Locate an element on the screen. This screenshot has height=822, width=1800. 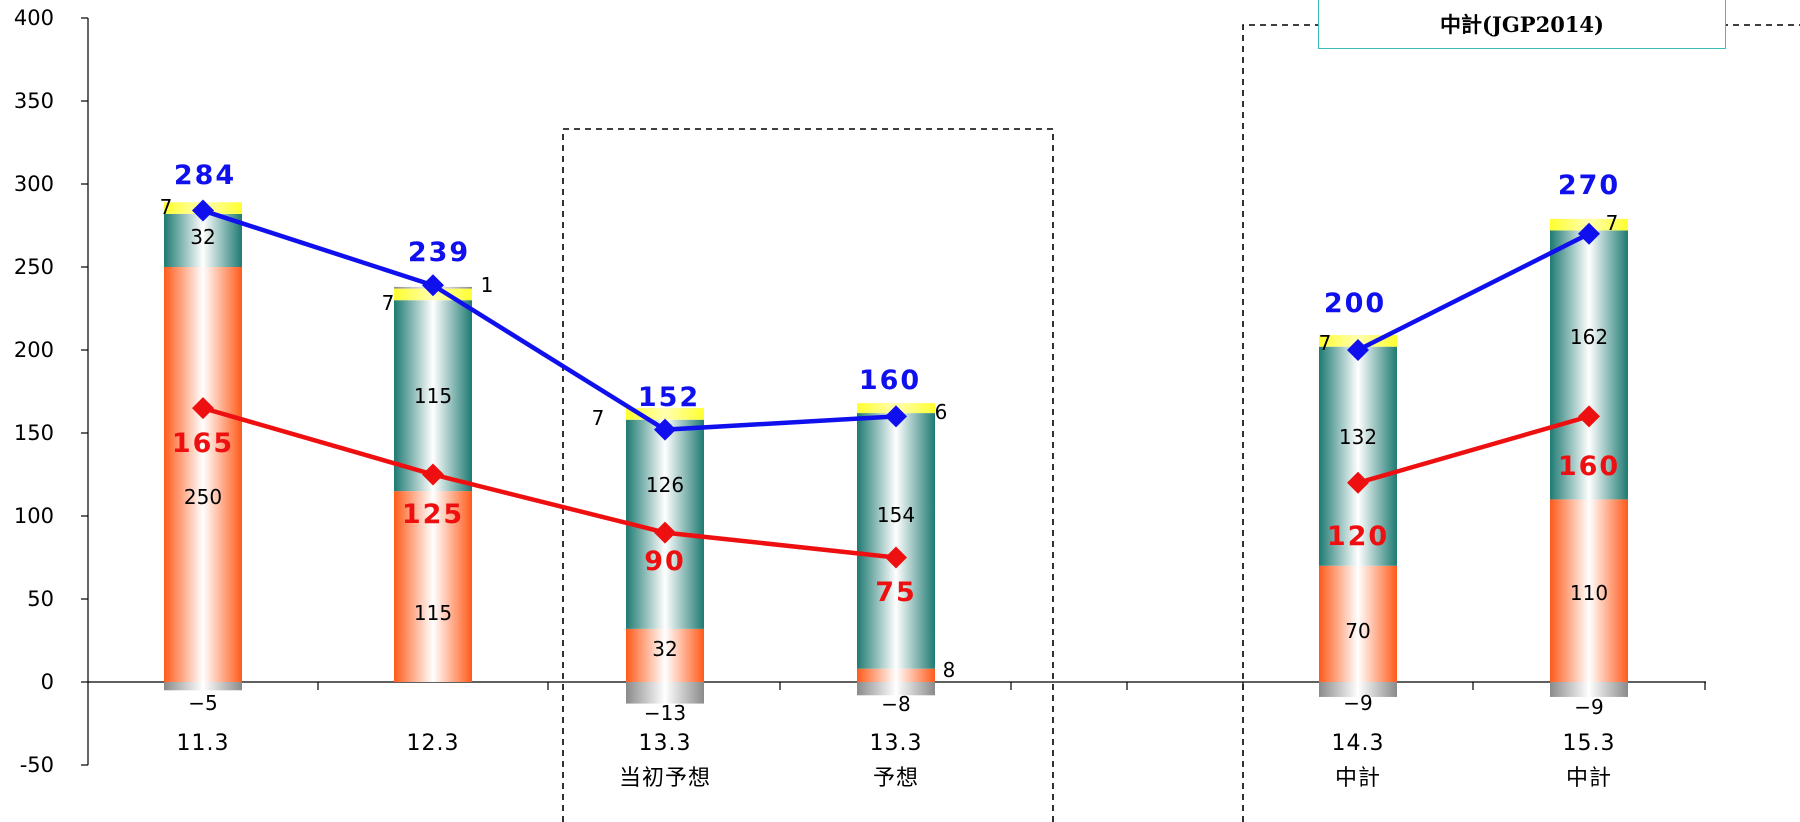
segment-value-label: 132 is located at coordinates (1358, 437).